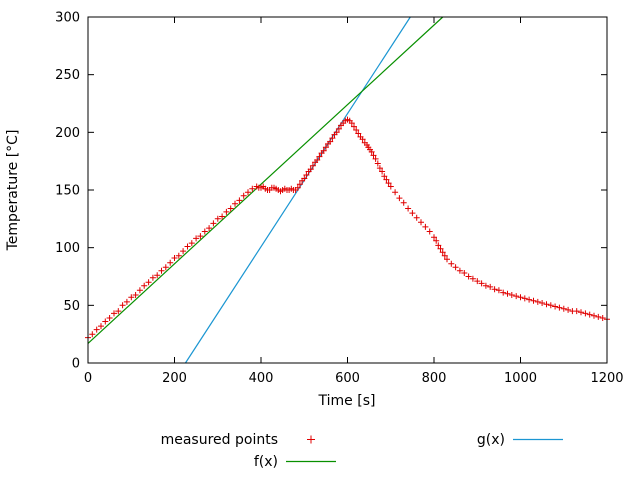 This screenshot has height=480, width=640. I want to click on y-tick-label: 100, so click(67, 248).